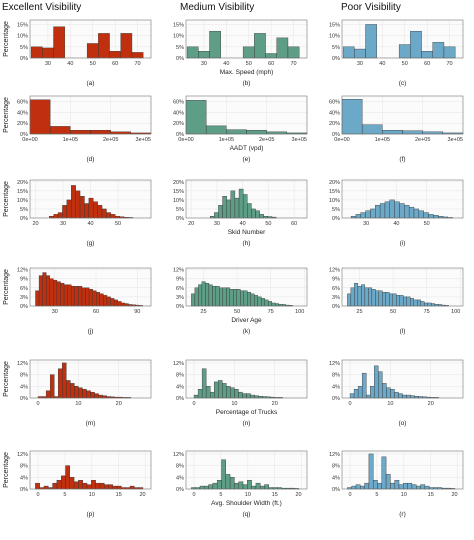 The image size is (474, 540). Describe the element at coordinates (178, 455) in the screenshot. I see `panel-q-ytick-label: 12%` at that location.